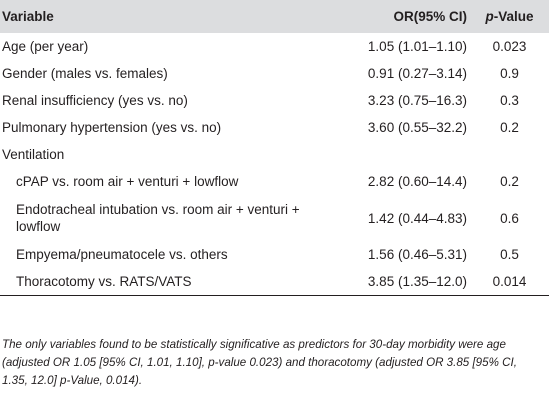 The height and width of the screenshot is (401, 549). Describe the element at coordinates (33, 154) in the screenshot. I see `row-group-heading: Ventilation` at that location.